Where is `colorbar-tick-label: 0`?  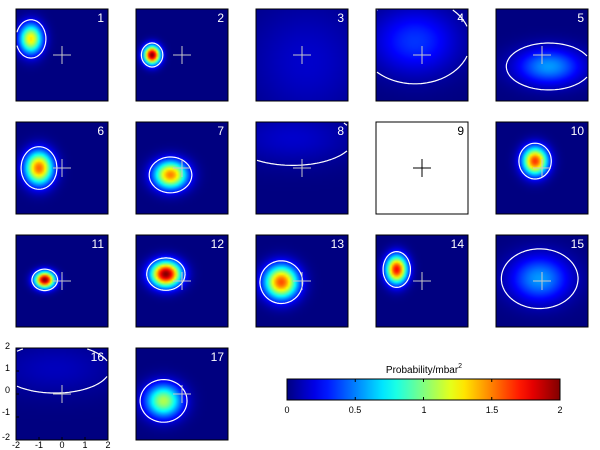
colorbar-tick-label: 0 is located at coordinates (286, 410).